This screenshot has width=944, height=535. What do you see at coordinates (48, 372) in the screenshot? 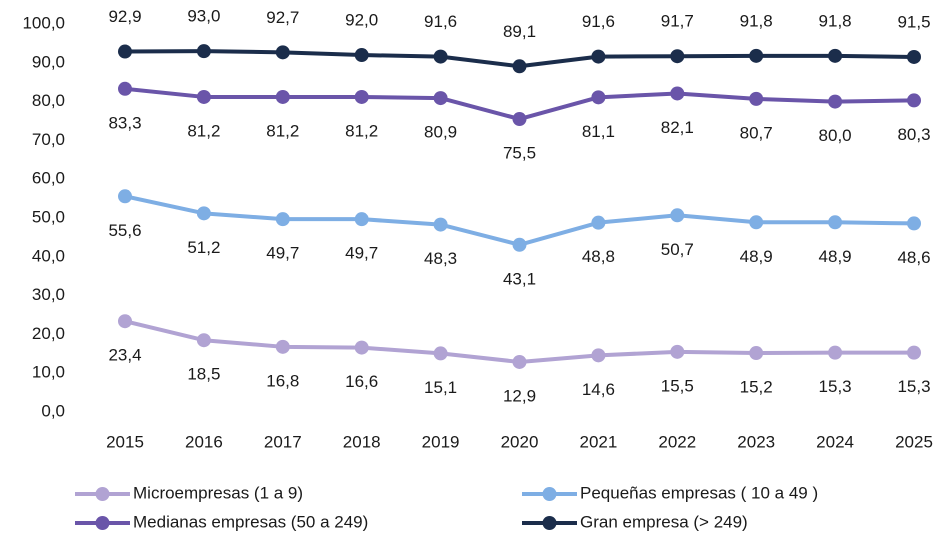
I see `y-tick-label: 10,0` at bounding box center [48, 372].